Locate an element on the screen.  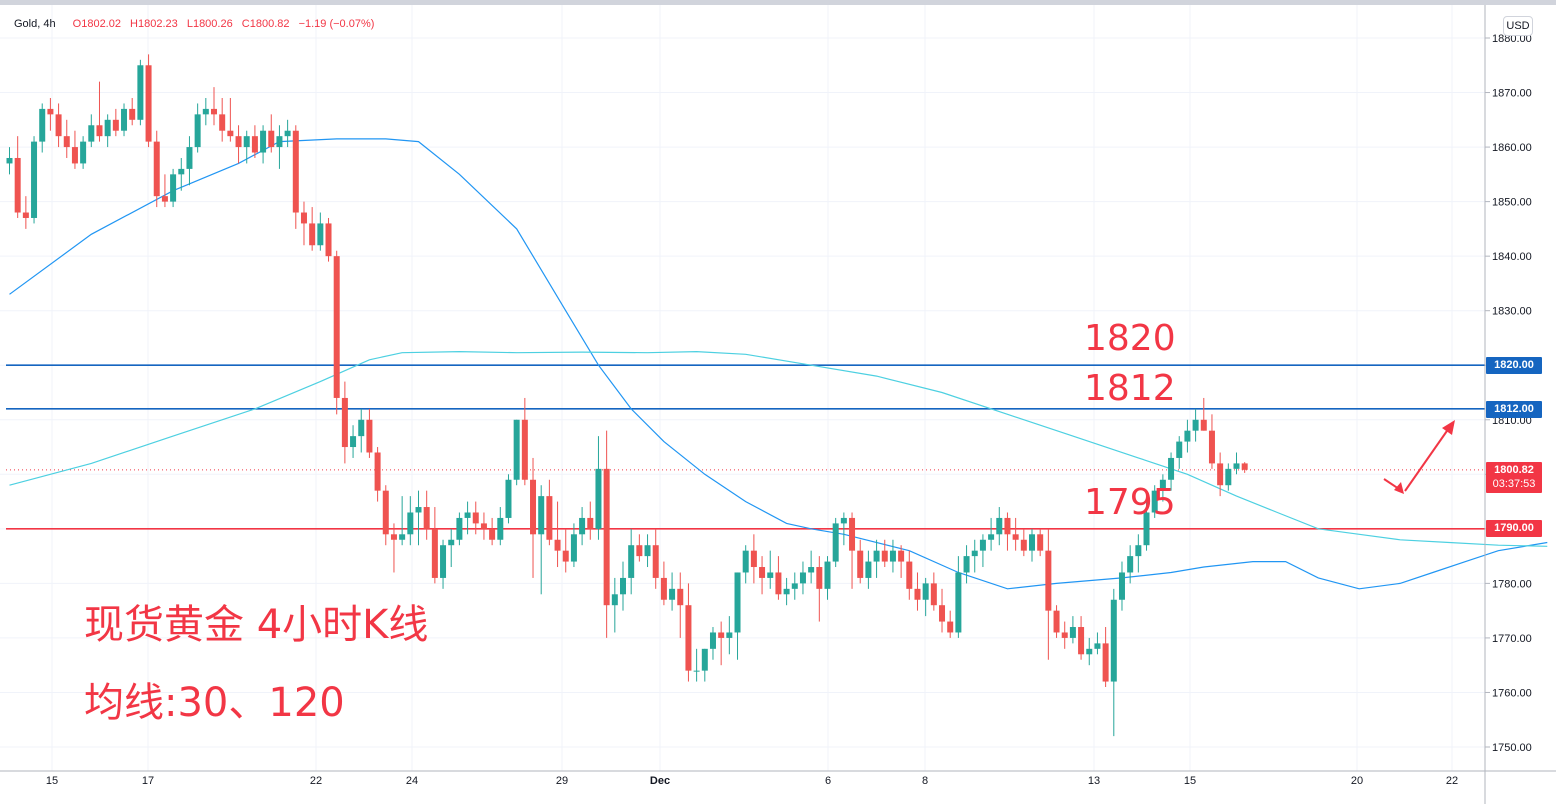
price-tick-label: 1840.00 is located at coordinates (1512, 257).